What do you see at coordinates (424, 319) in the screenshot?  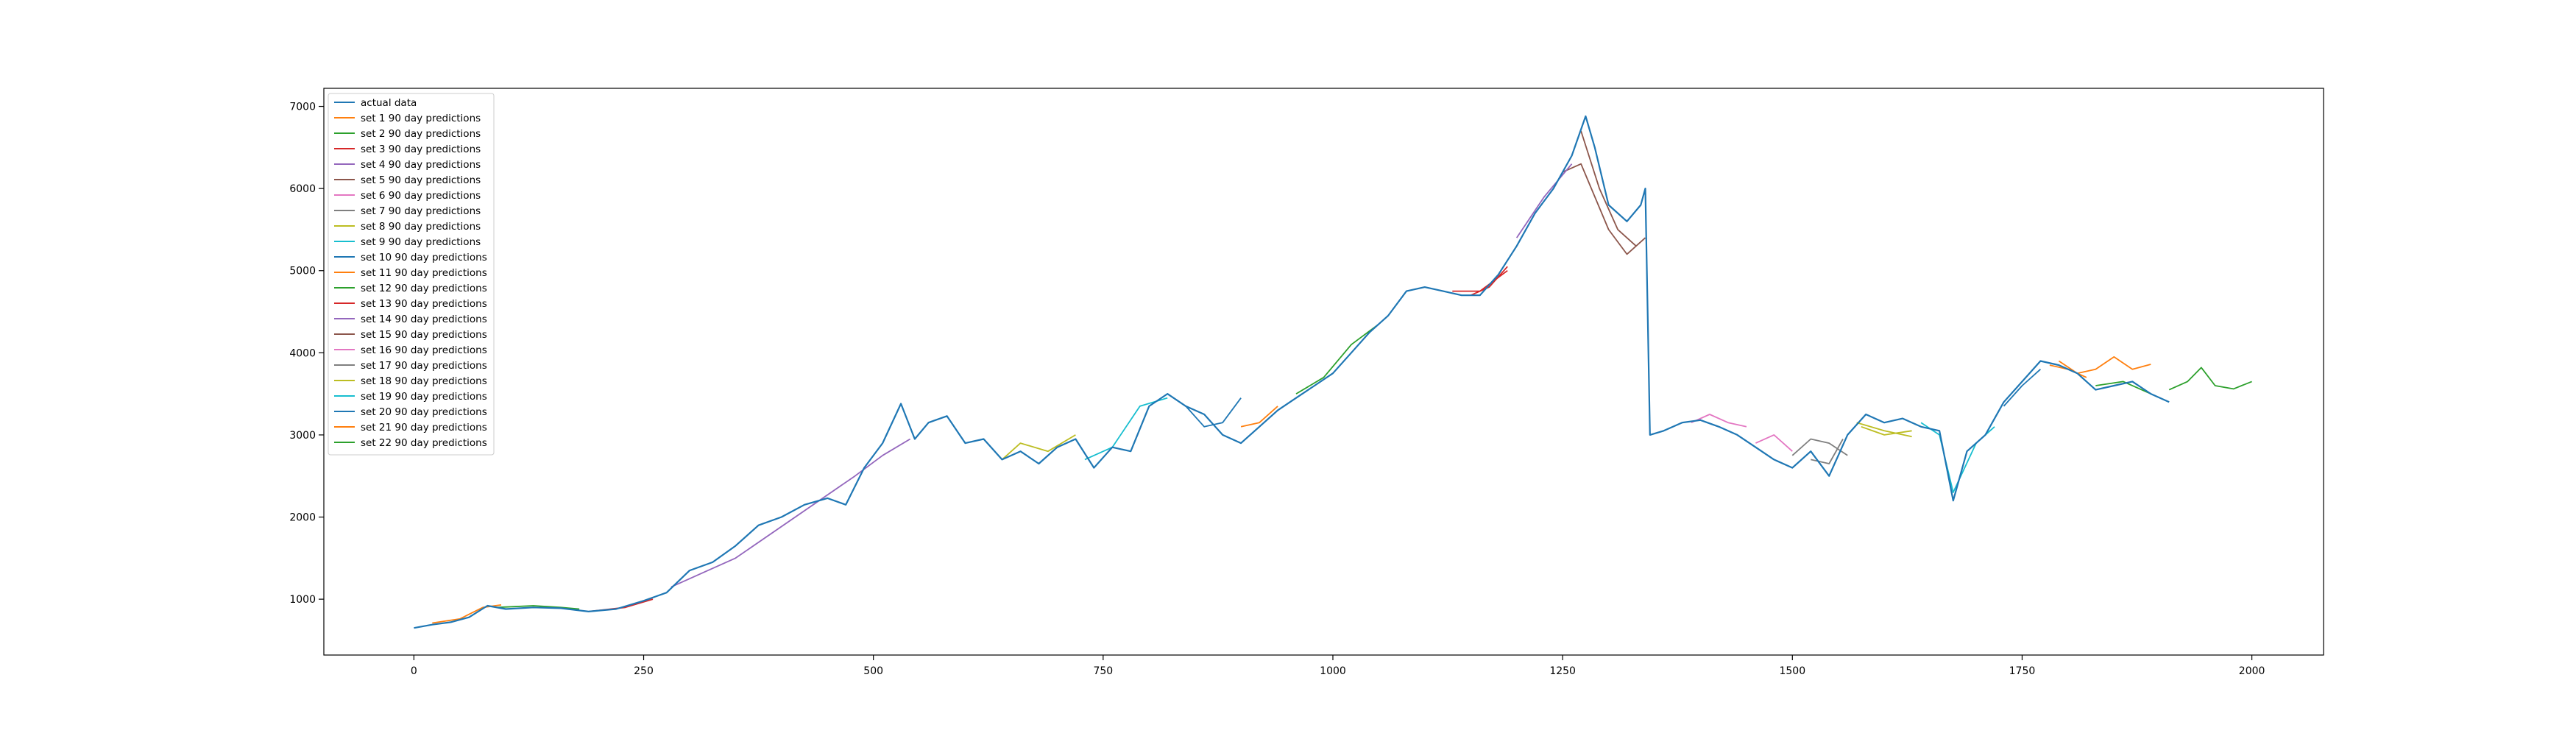 I see `legend-entry: set 14 90 day predictions` at bounding box center [424, 319].